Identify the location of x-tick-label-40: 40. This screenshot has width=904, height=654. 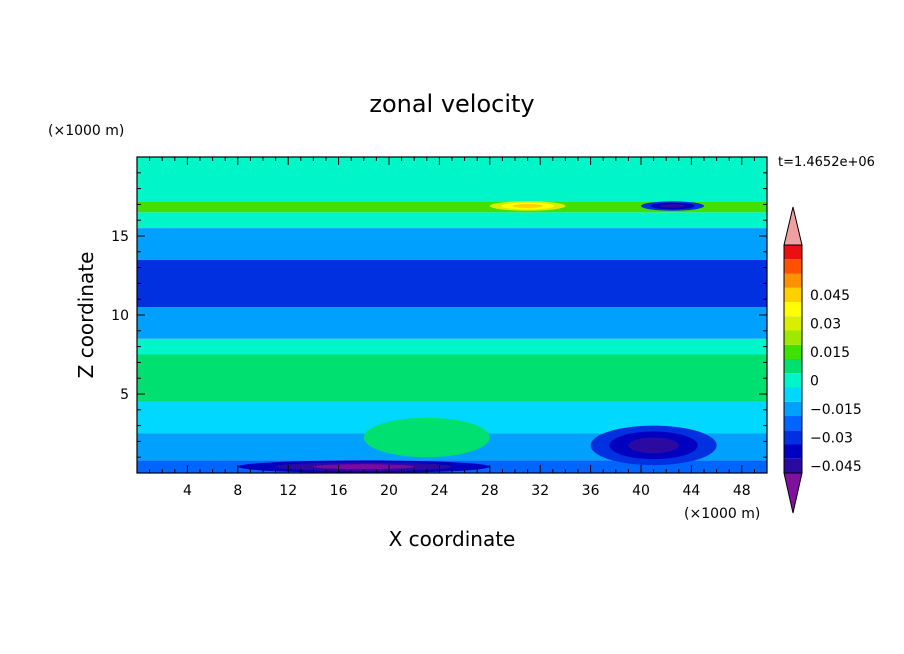
(641, 491).